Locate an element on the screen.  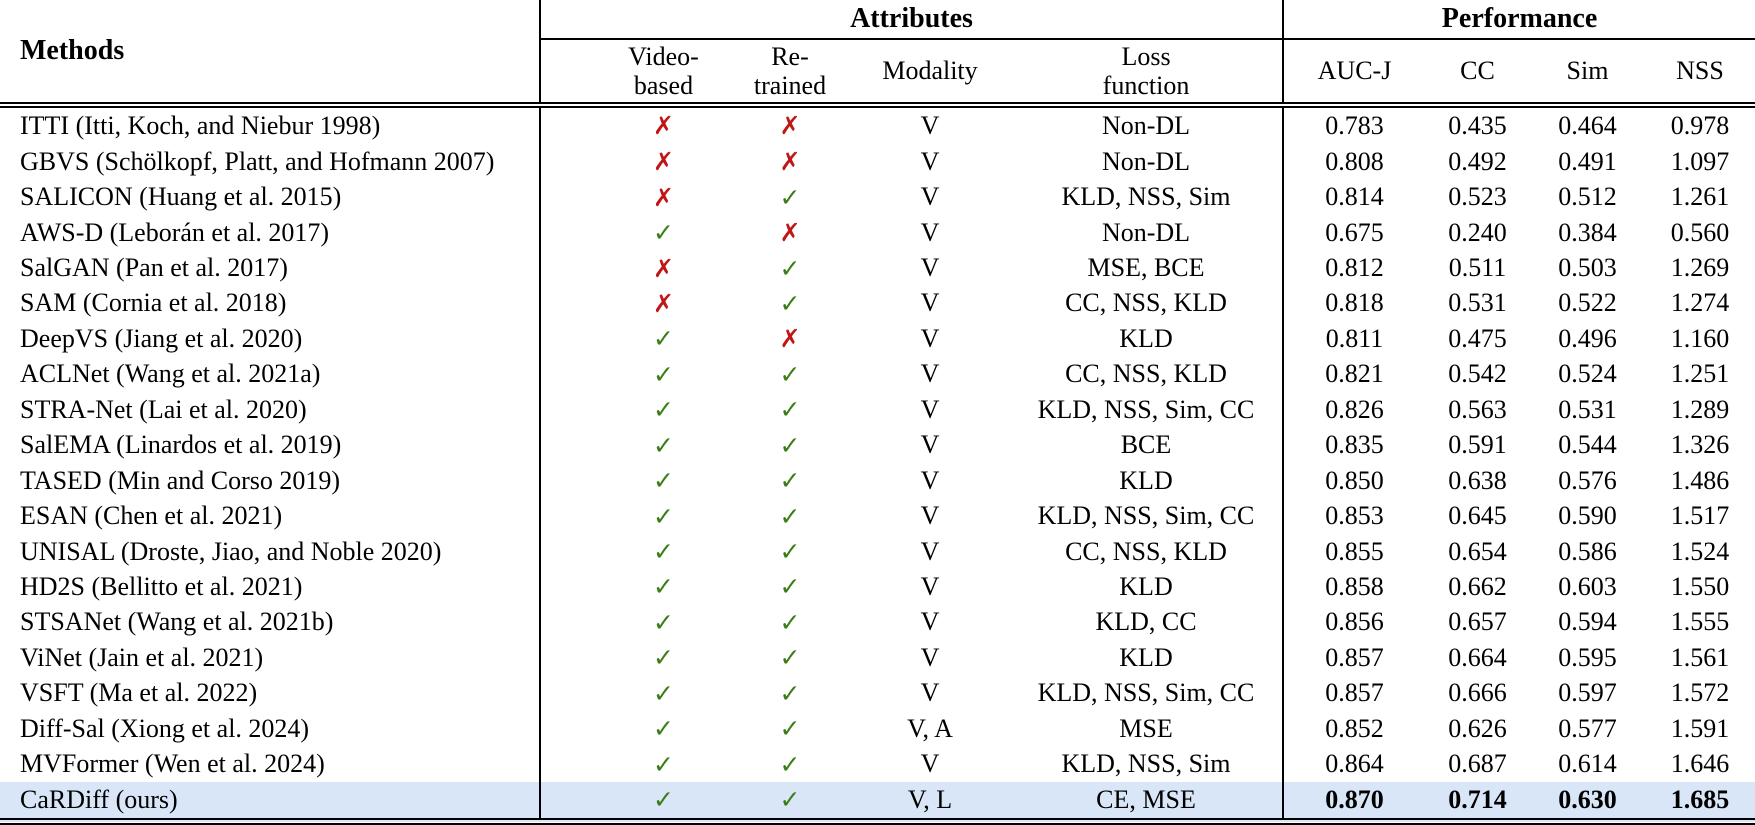
sim-value: 0.384 is located at coordinates (1587, 232).